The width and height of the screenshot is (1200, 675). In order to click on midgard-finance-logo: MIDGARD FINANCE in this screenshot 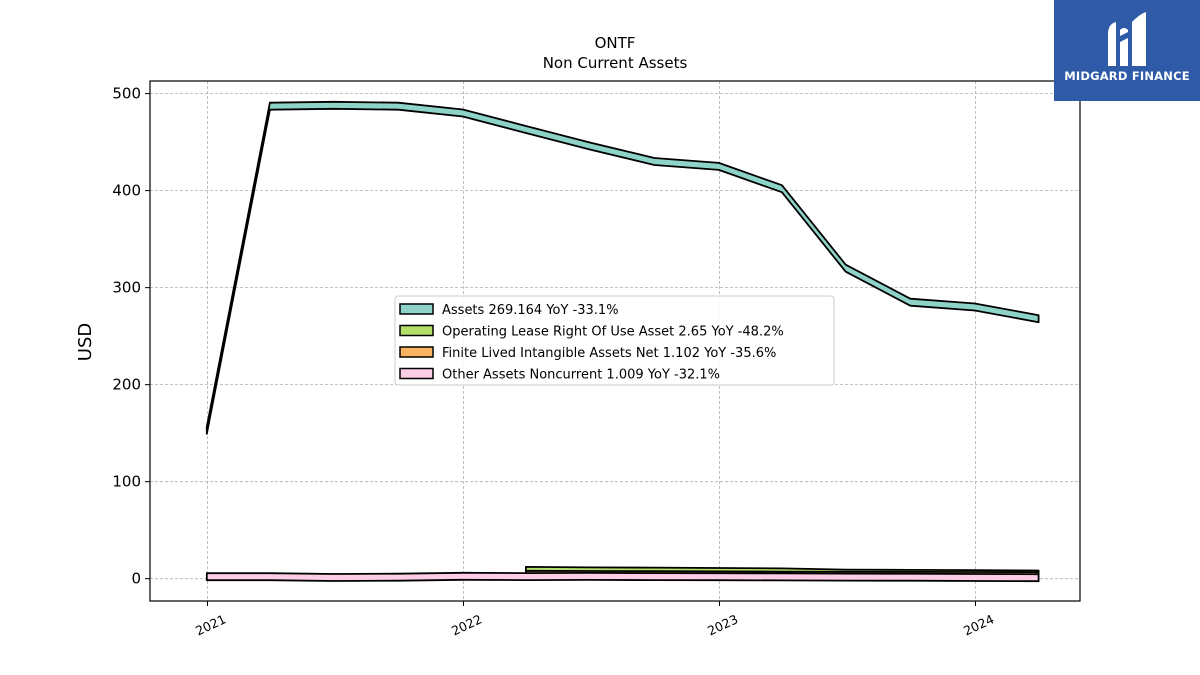, I will do `click(1127, 50)`.